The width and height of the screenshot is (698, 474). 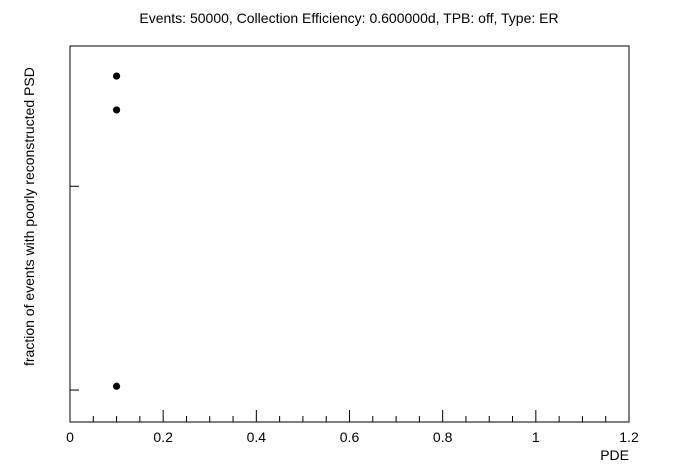 What do you see at coordinates (257, 437) in the screenshot?
I see `x-tick-label: 0.4` at bounding box center [257, 437].